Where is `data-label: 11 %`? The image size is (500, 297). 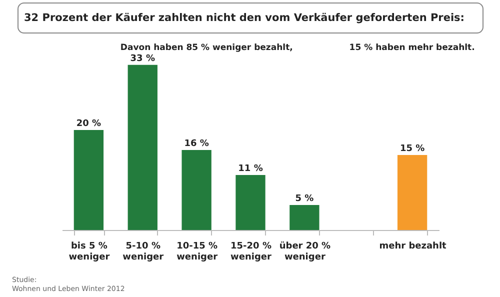
data-label: 11 % is located at coordinates (250, 169).